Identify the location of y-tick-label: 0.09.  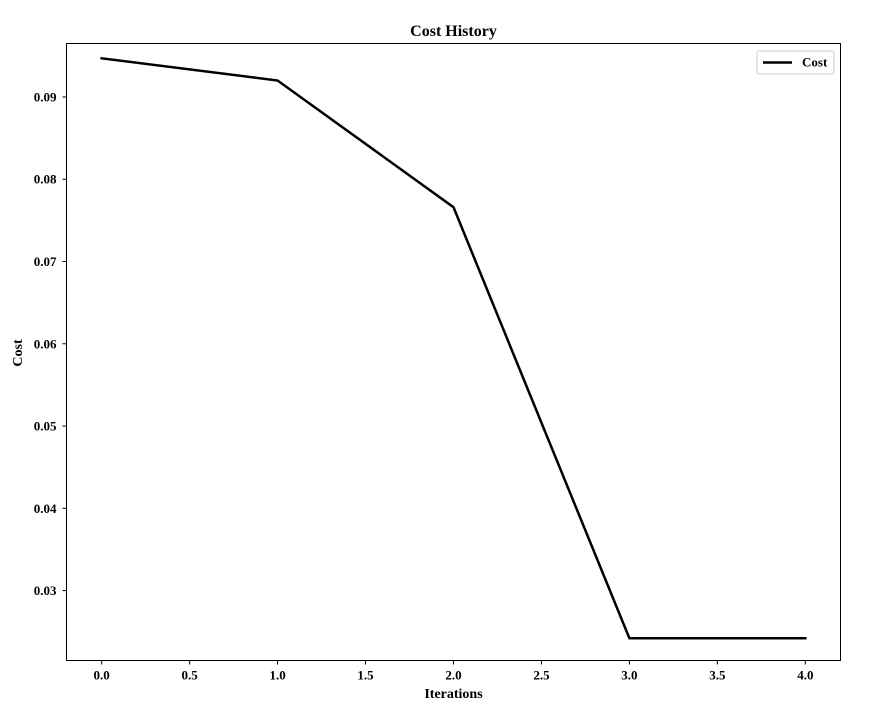
(45, 96).